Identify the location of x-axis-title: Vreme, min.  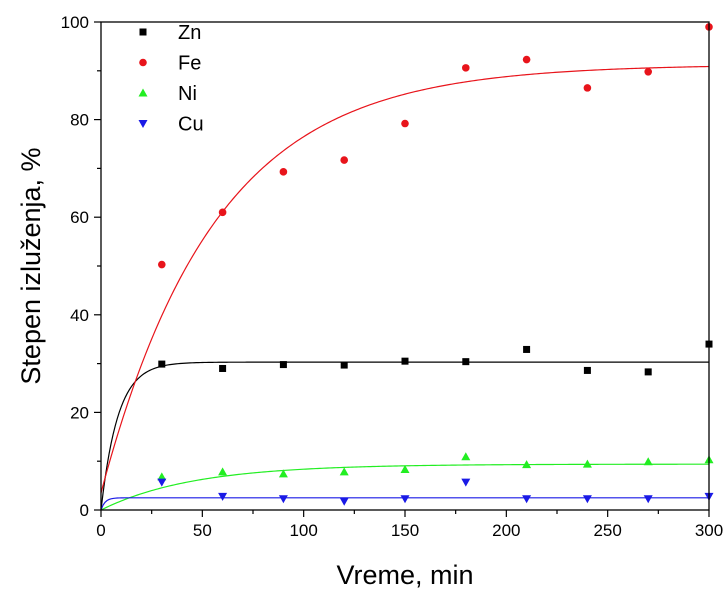
(404, 575).